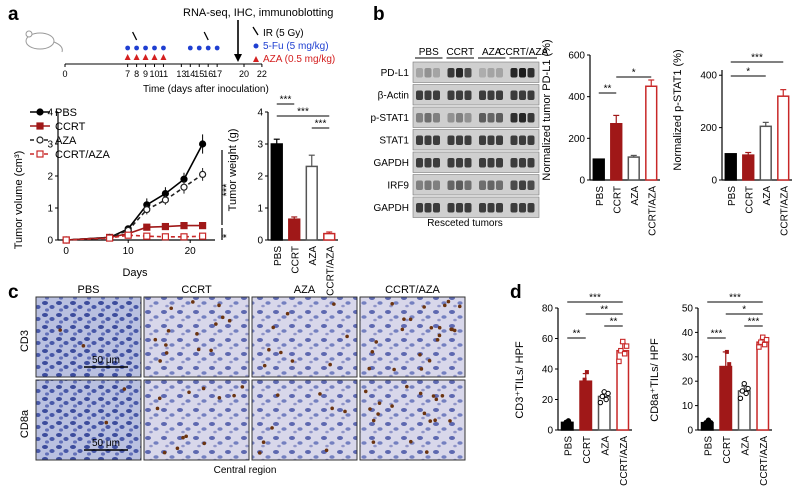  Describe the element at coordinates (163, 74) in the screenshot. I see `timeline-tick-label: 11` at that location.